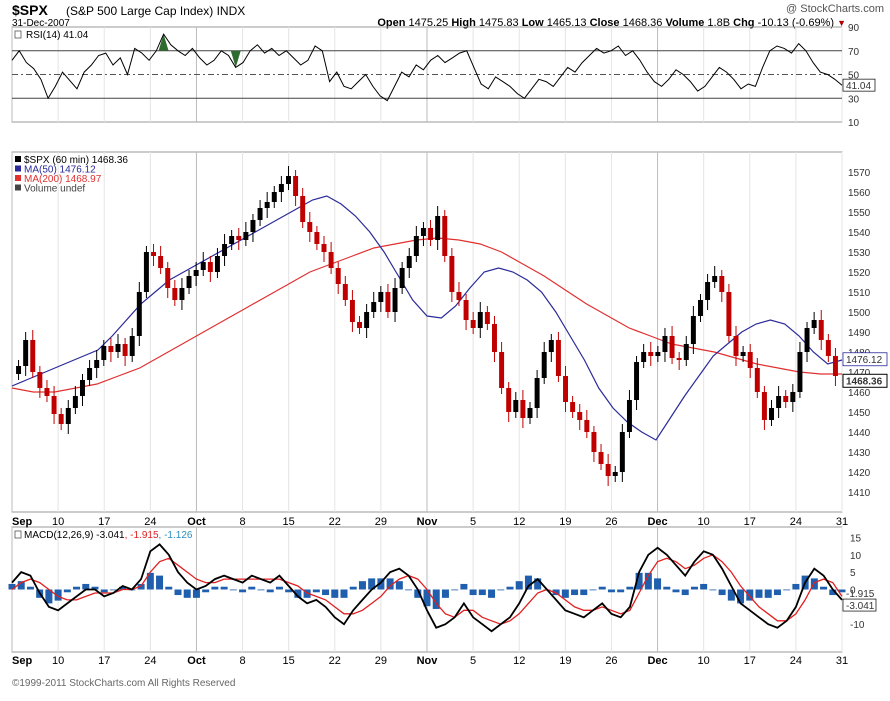 Image resolution: width=890 pixels, height=701 pixels. I want to click on ma50-value-label: 1476.12, so click(864, 360).